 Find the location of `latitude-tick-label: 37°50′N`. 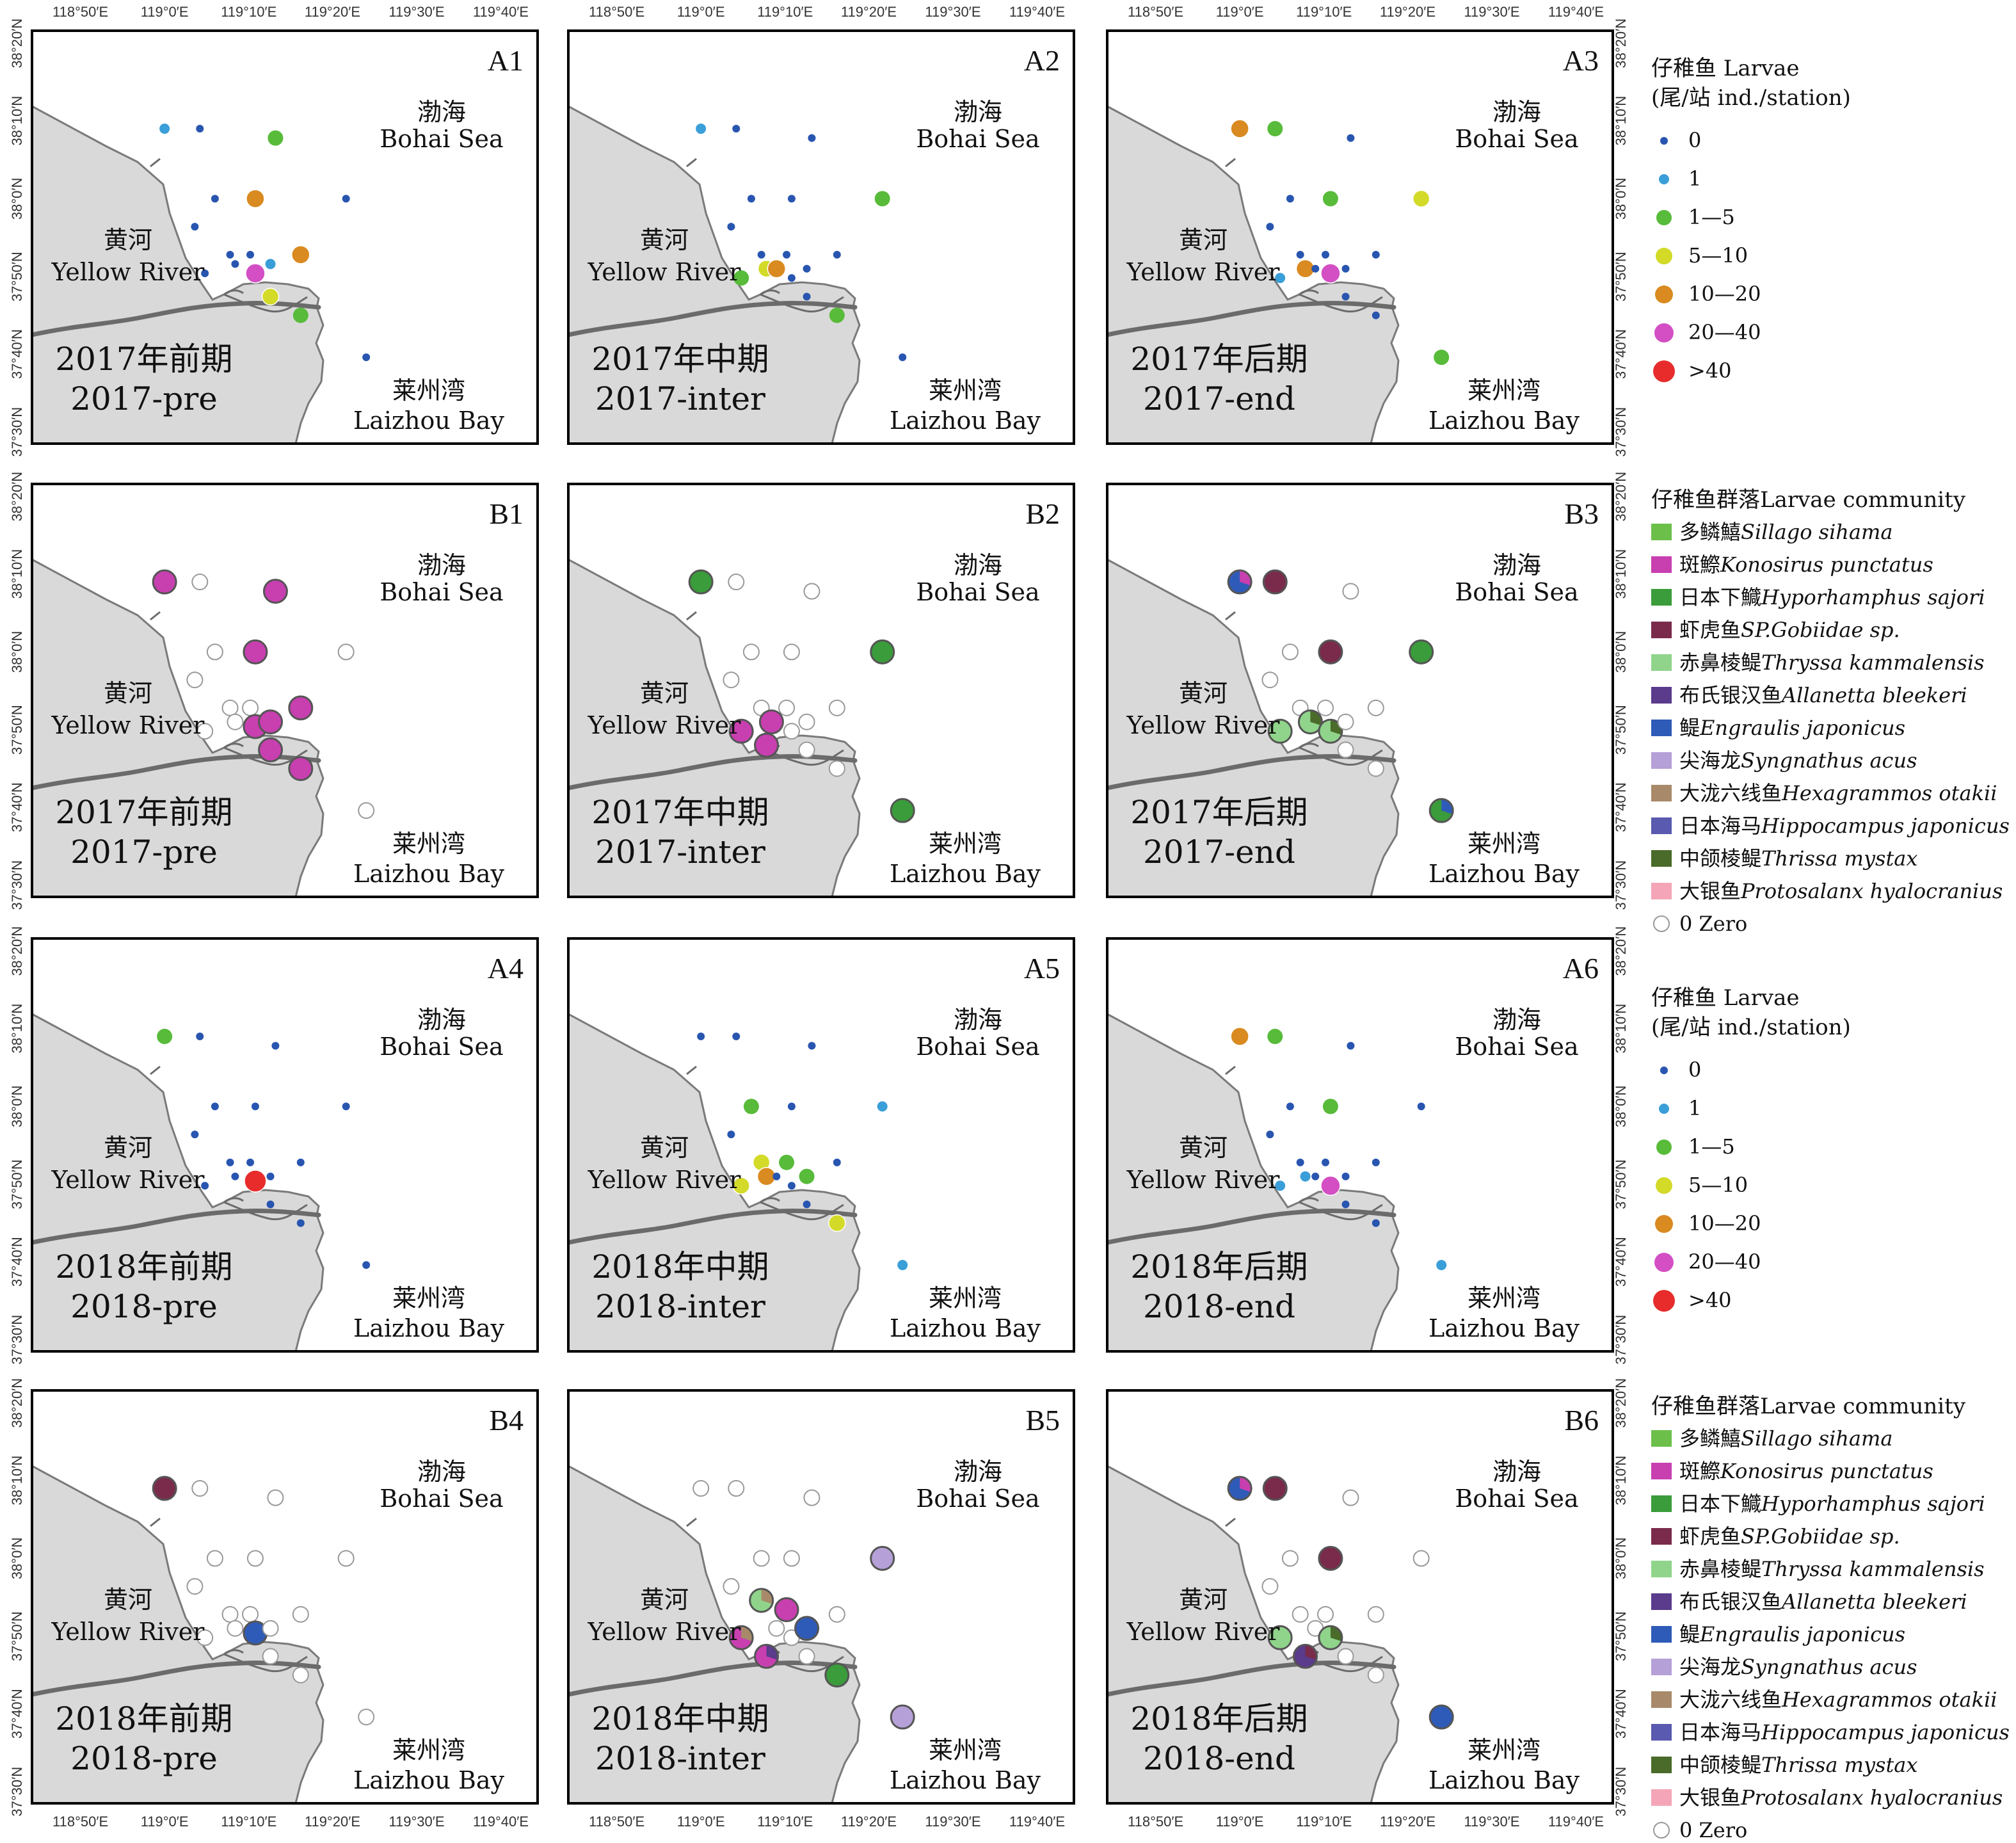

latitude-tick-label: 37°50′N is located at coordinates (17, 730).